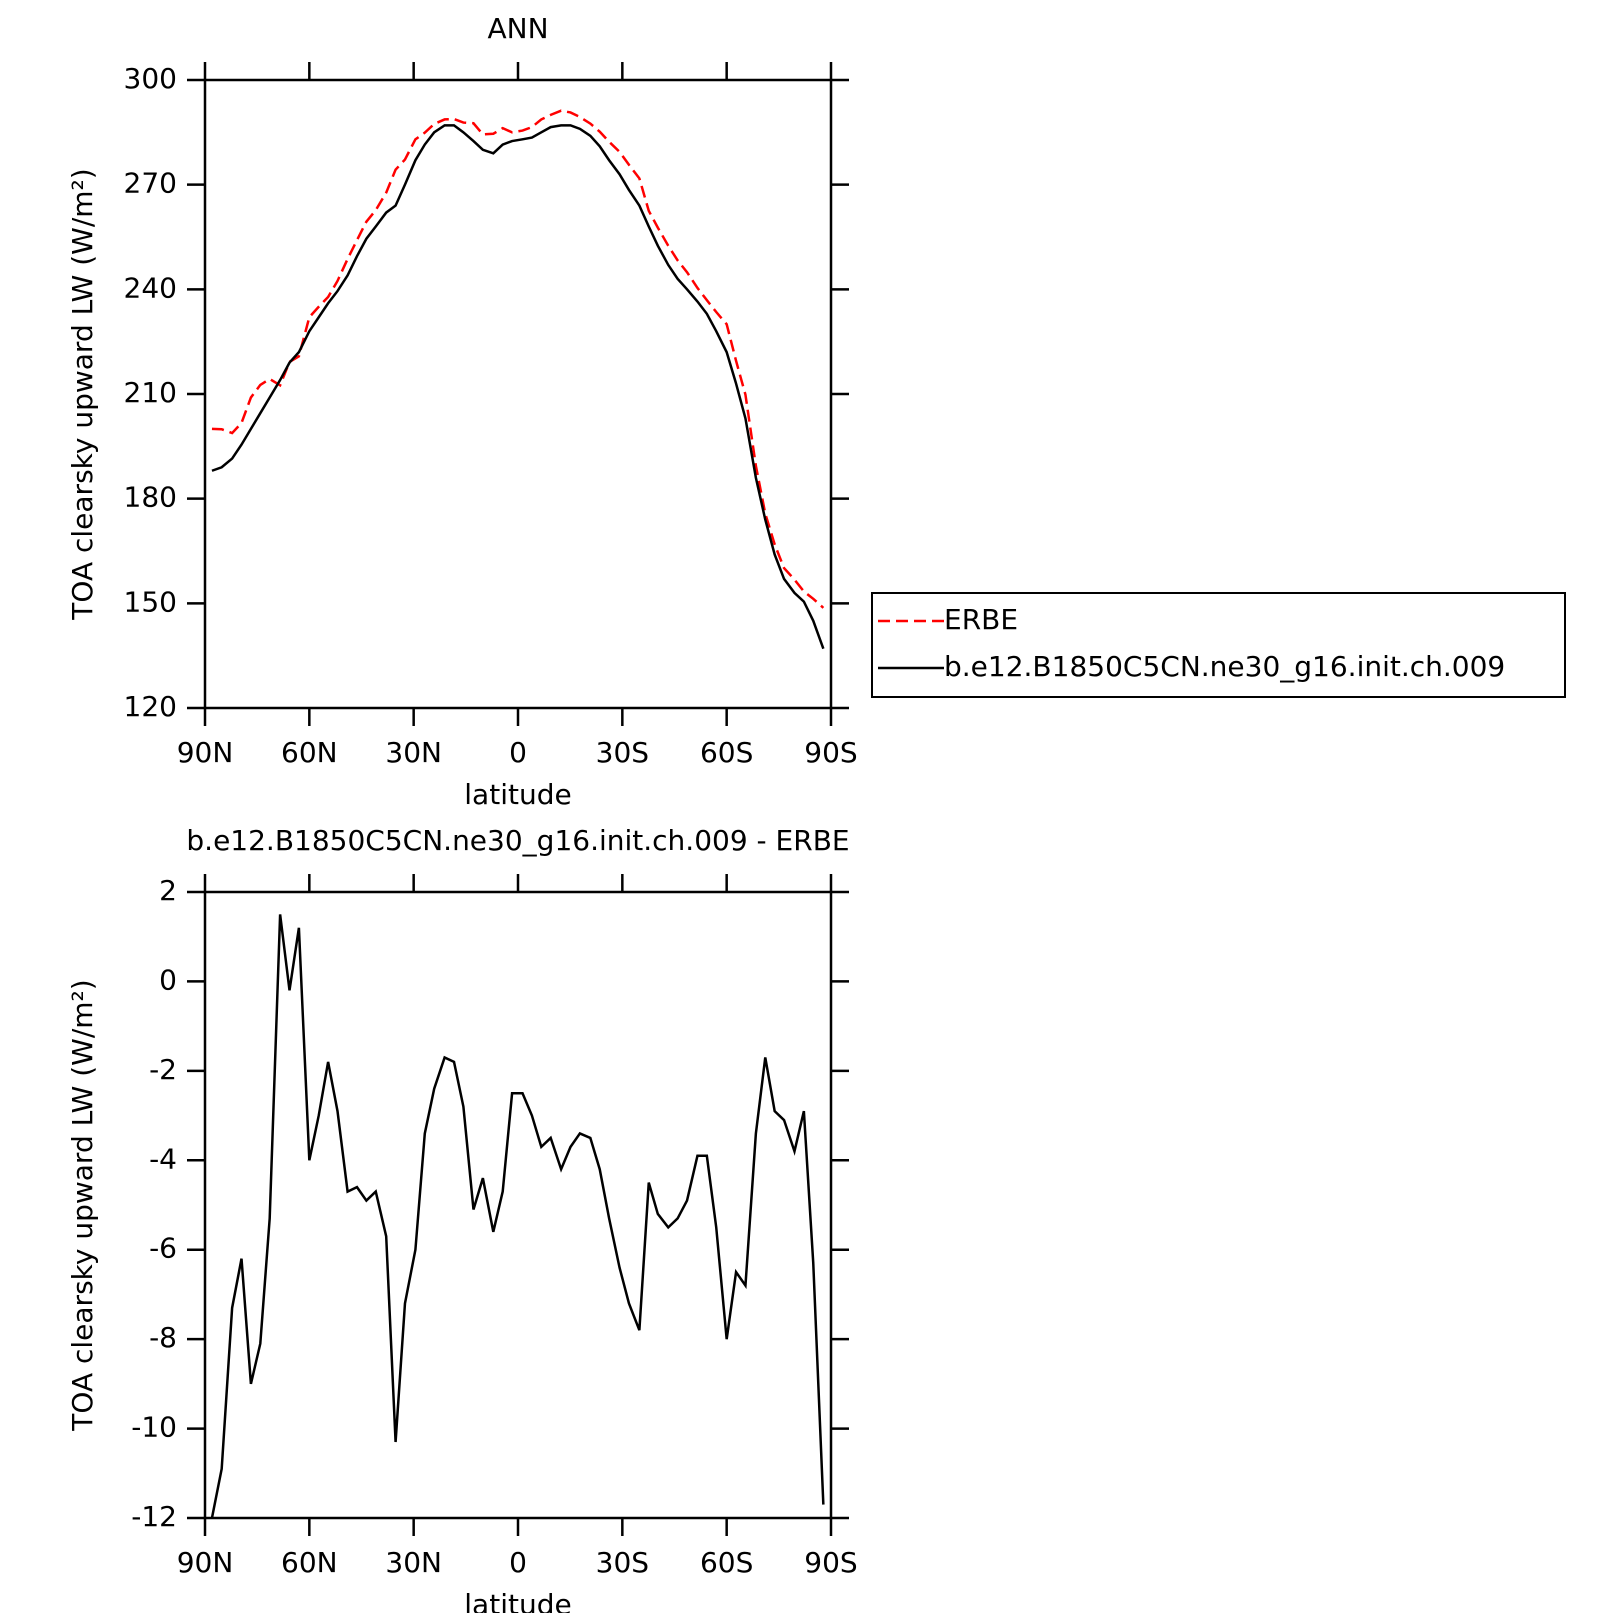 The width and height of the screenshot is (1614, 1613). What do you see at coordinates (154, 1516) in the screenshot?
I see `y-tick-label: -12` at bounding box center [154, 1516].